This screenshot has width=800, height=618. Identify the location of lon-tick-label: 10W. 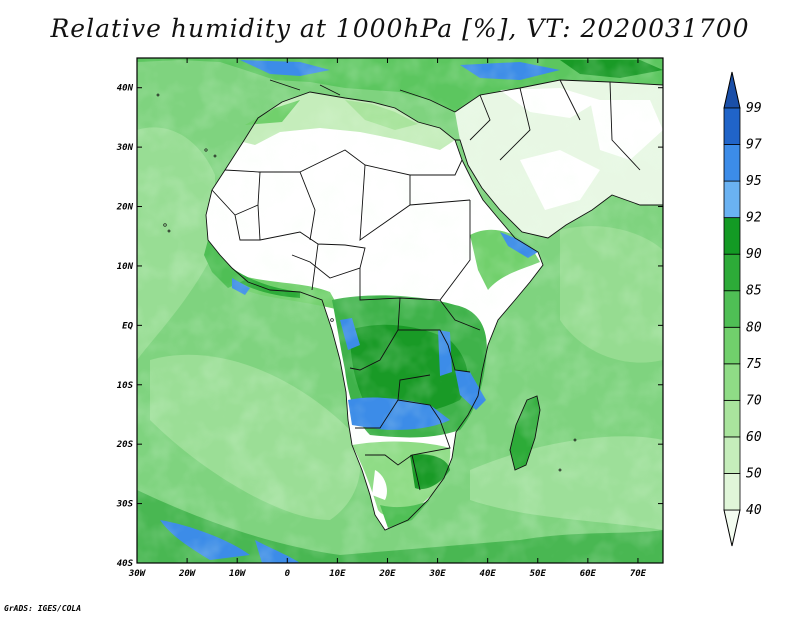
(238, 574).